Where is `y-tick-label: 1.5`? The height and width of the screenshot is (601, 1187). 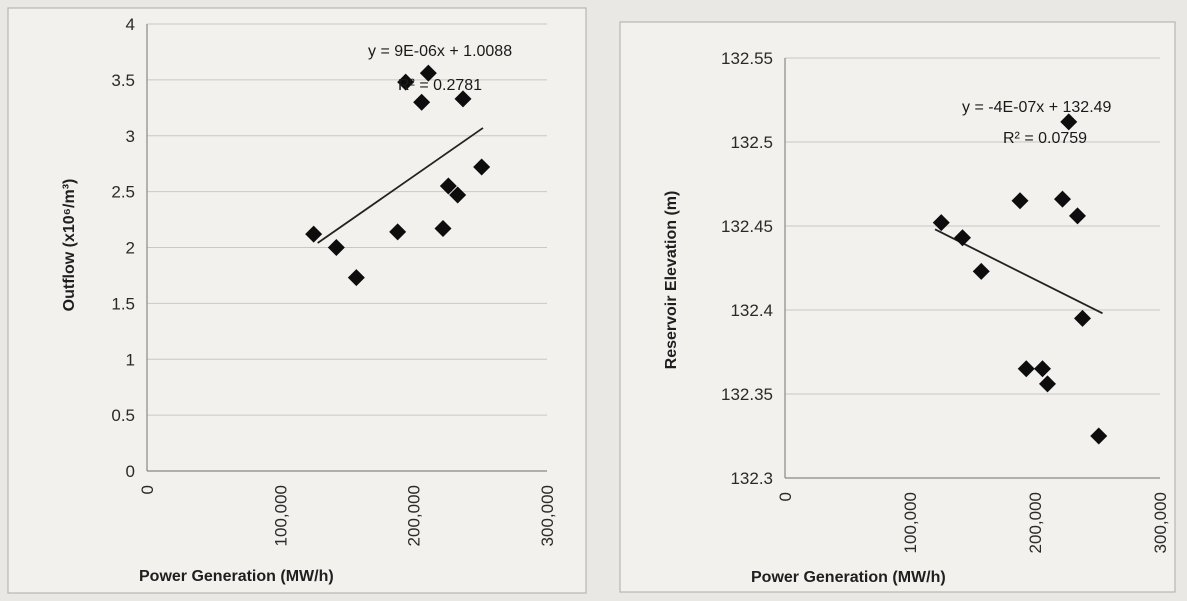
y-tick-label: 1.5 is located at coordinates (123, 303).